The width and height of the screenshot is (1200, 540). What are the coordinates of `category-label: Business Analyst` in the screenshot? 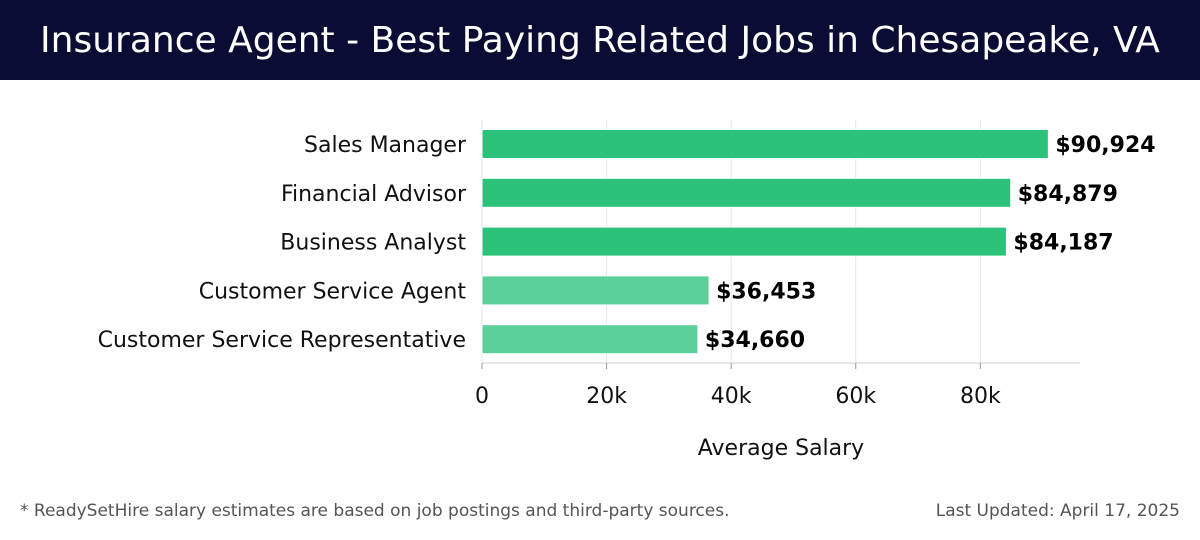 It's located at (373, 243).